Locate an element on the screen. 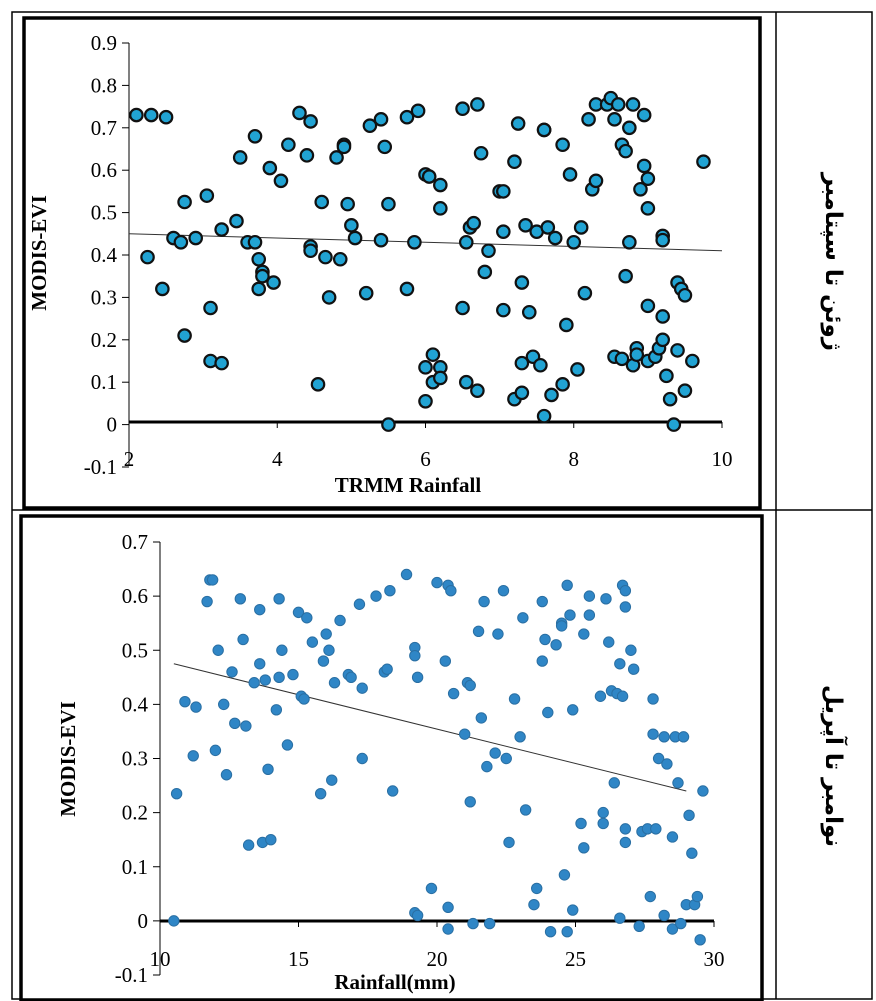 This screenshot has height=1001, width=876. chart-1-y-tick-label: 0.7 is located at coordinates (104, 128).